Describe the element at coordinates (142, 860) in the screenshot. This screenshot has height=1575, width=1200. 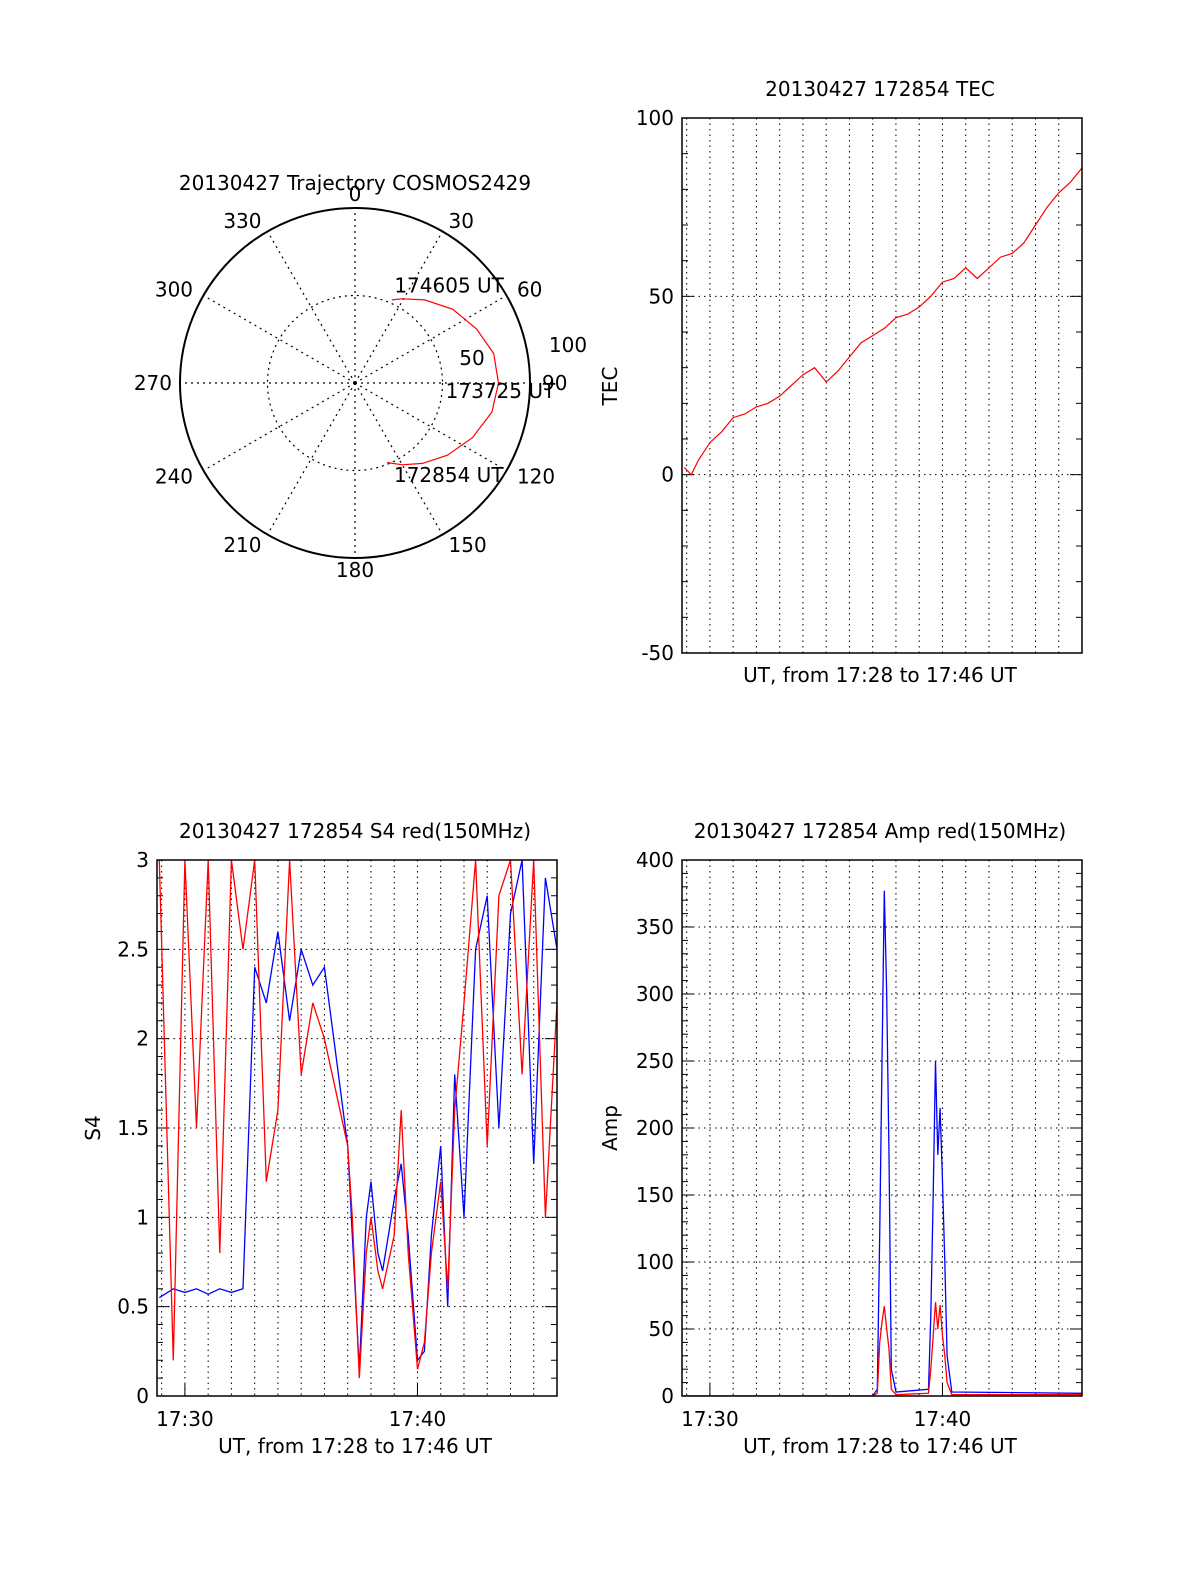
I see `y-tick-label-3: 3` at that location.